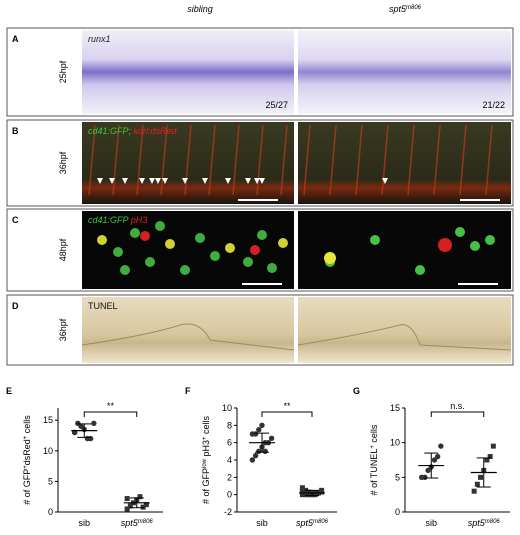 The height and width of the screenshot is (535, 520). I want to click on text-run: dsRed, so click(27, 452).